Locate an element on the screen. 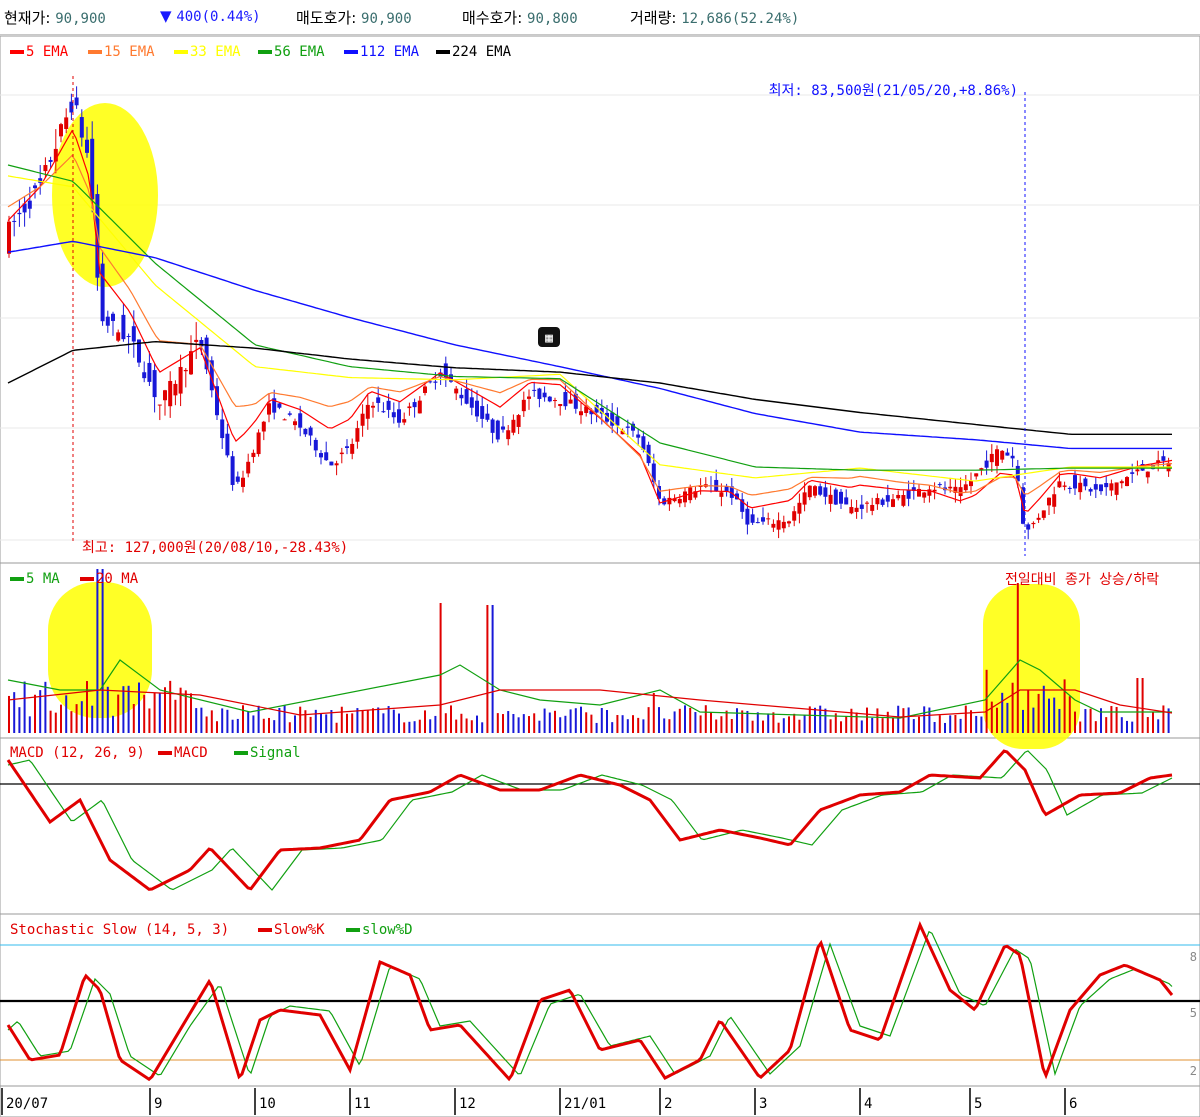 This screenshot has height=1117, width=1200. x-tick-label: 10 is located at coordinates (267, 1104).